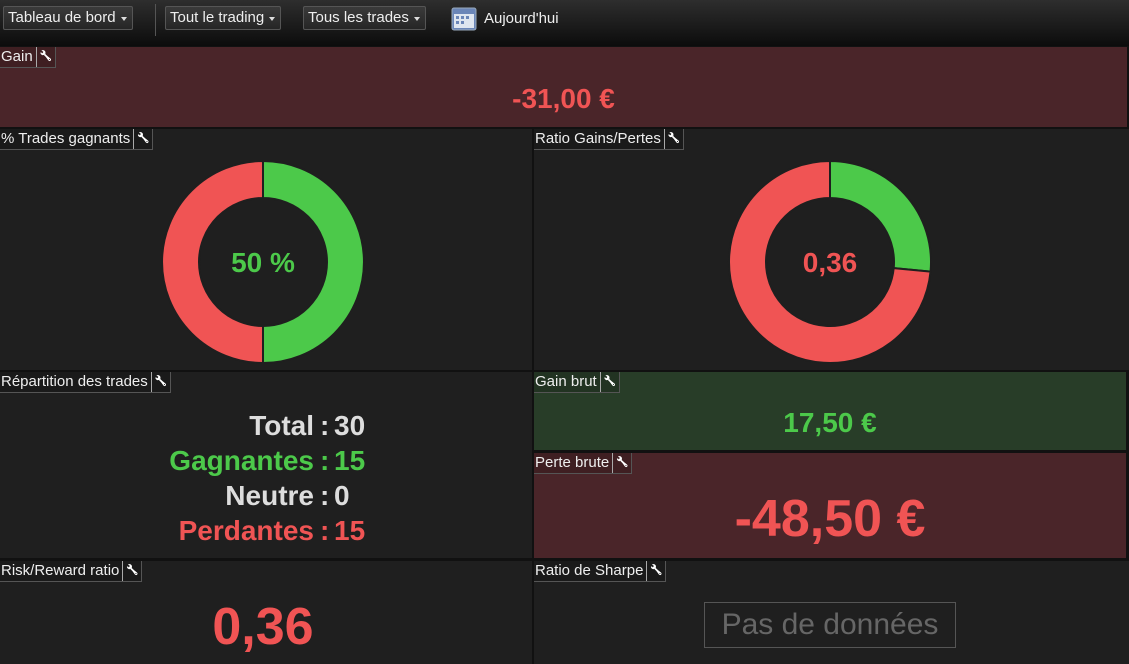  I want to click on gain-panel: Gain -31,00 €, so click(563, 87).